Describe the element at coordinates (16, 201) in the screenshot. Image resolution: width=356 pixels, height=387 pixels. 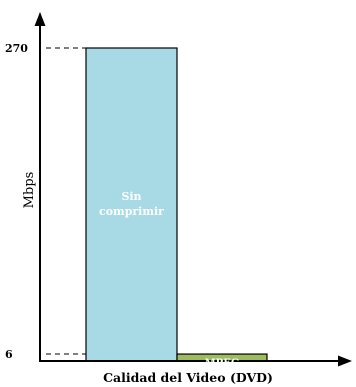
I see `tick-labels: 270 6` at that location.